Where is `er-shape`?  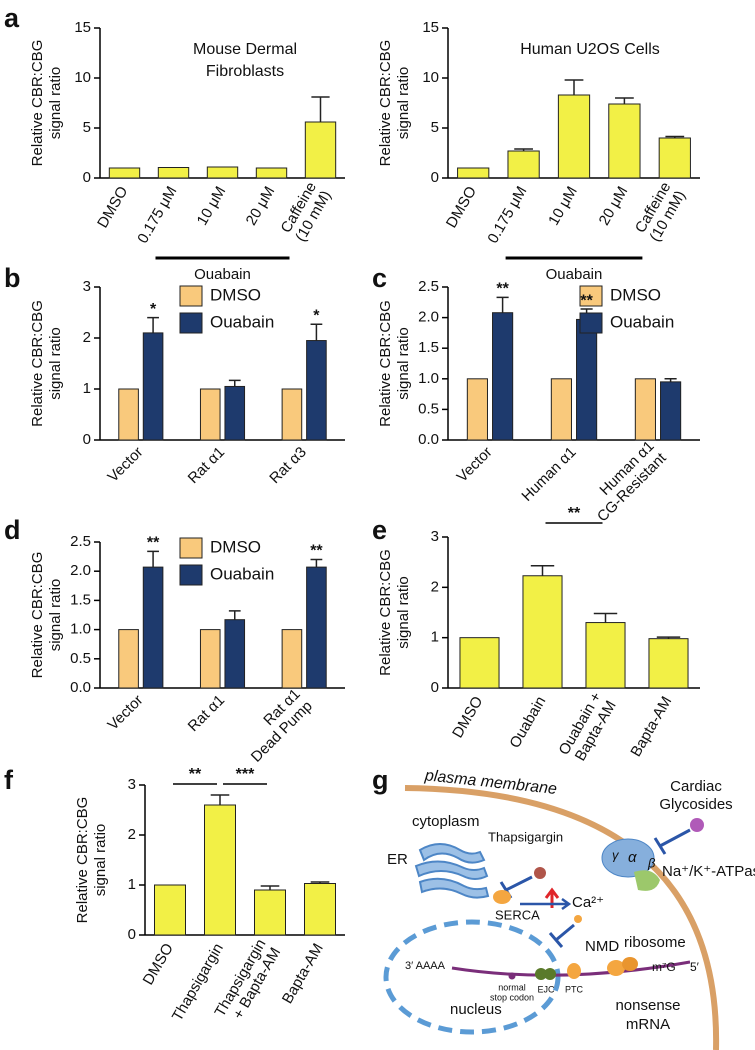 er-shape is located at coordinates (452, 871).